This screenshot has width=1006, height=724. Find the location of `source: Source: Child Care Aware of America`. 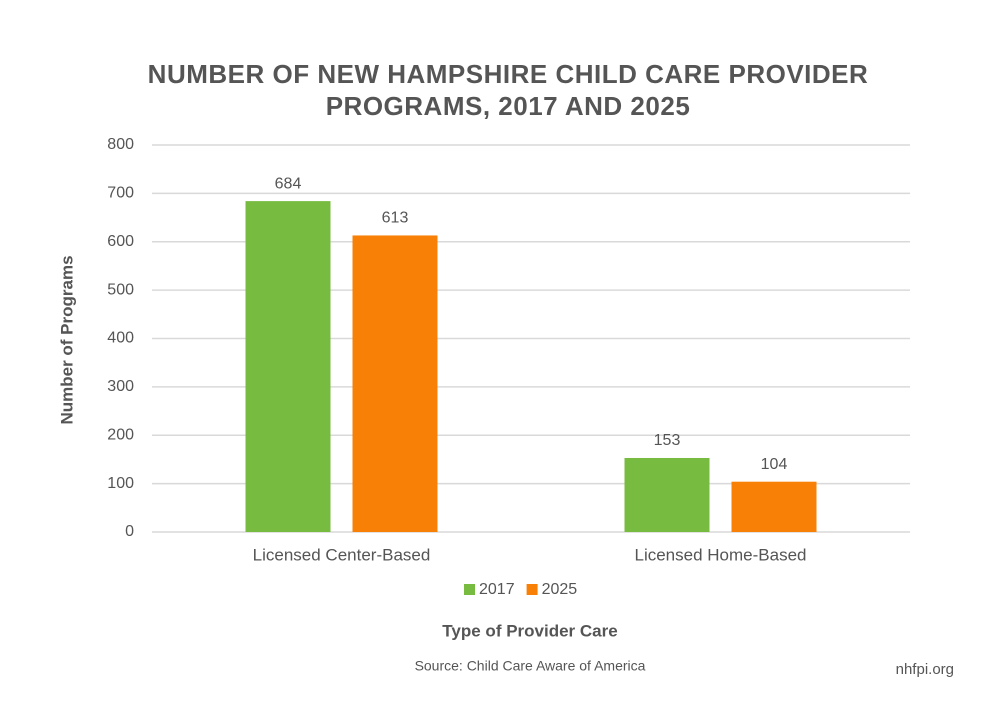

source: Source: Child Care Aware of America is located at coordinates (530, 666).